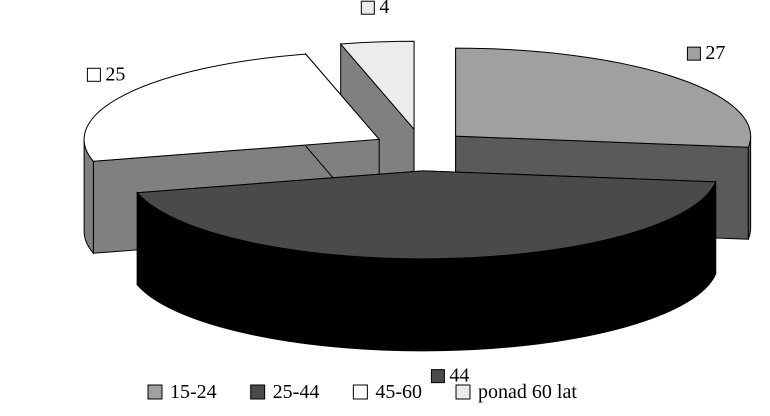  What do you see at coordinates (715, 53) in the screenshot?
I see `data-label-value: 27` at bounding box center [715, 53].